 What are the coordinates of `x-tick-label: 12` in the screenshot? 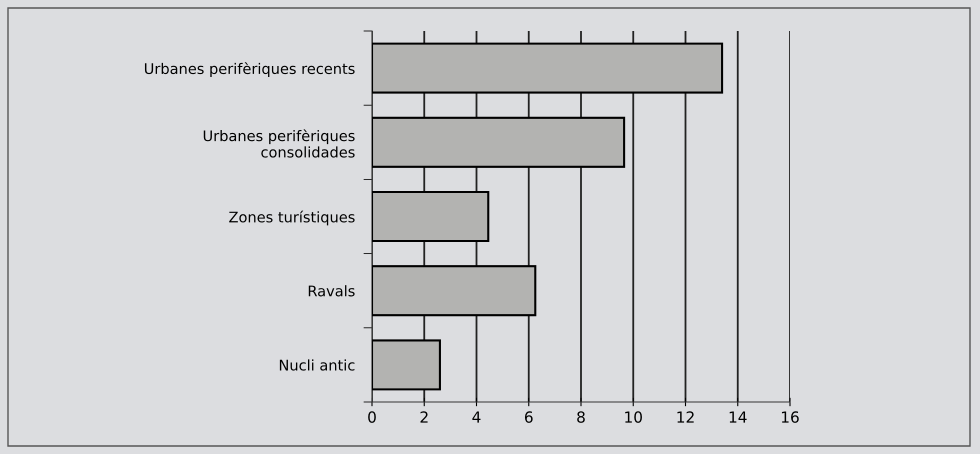 It's located at (685, 417).